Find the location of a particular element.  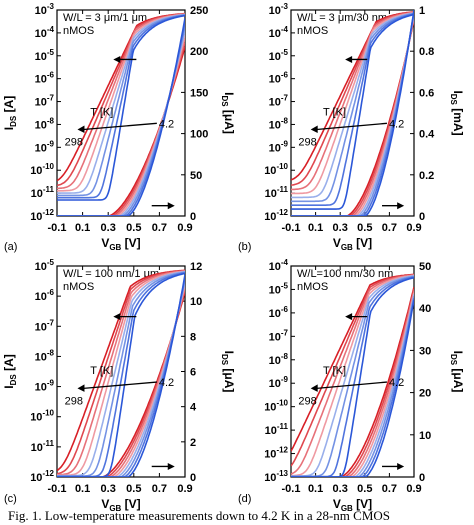

y-left-tick-label: 10⁻⁴ is located at coordinates (279, 32).